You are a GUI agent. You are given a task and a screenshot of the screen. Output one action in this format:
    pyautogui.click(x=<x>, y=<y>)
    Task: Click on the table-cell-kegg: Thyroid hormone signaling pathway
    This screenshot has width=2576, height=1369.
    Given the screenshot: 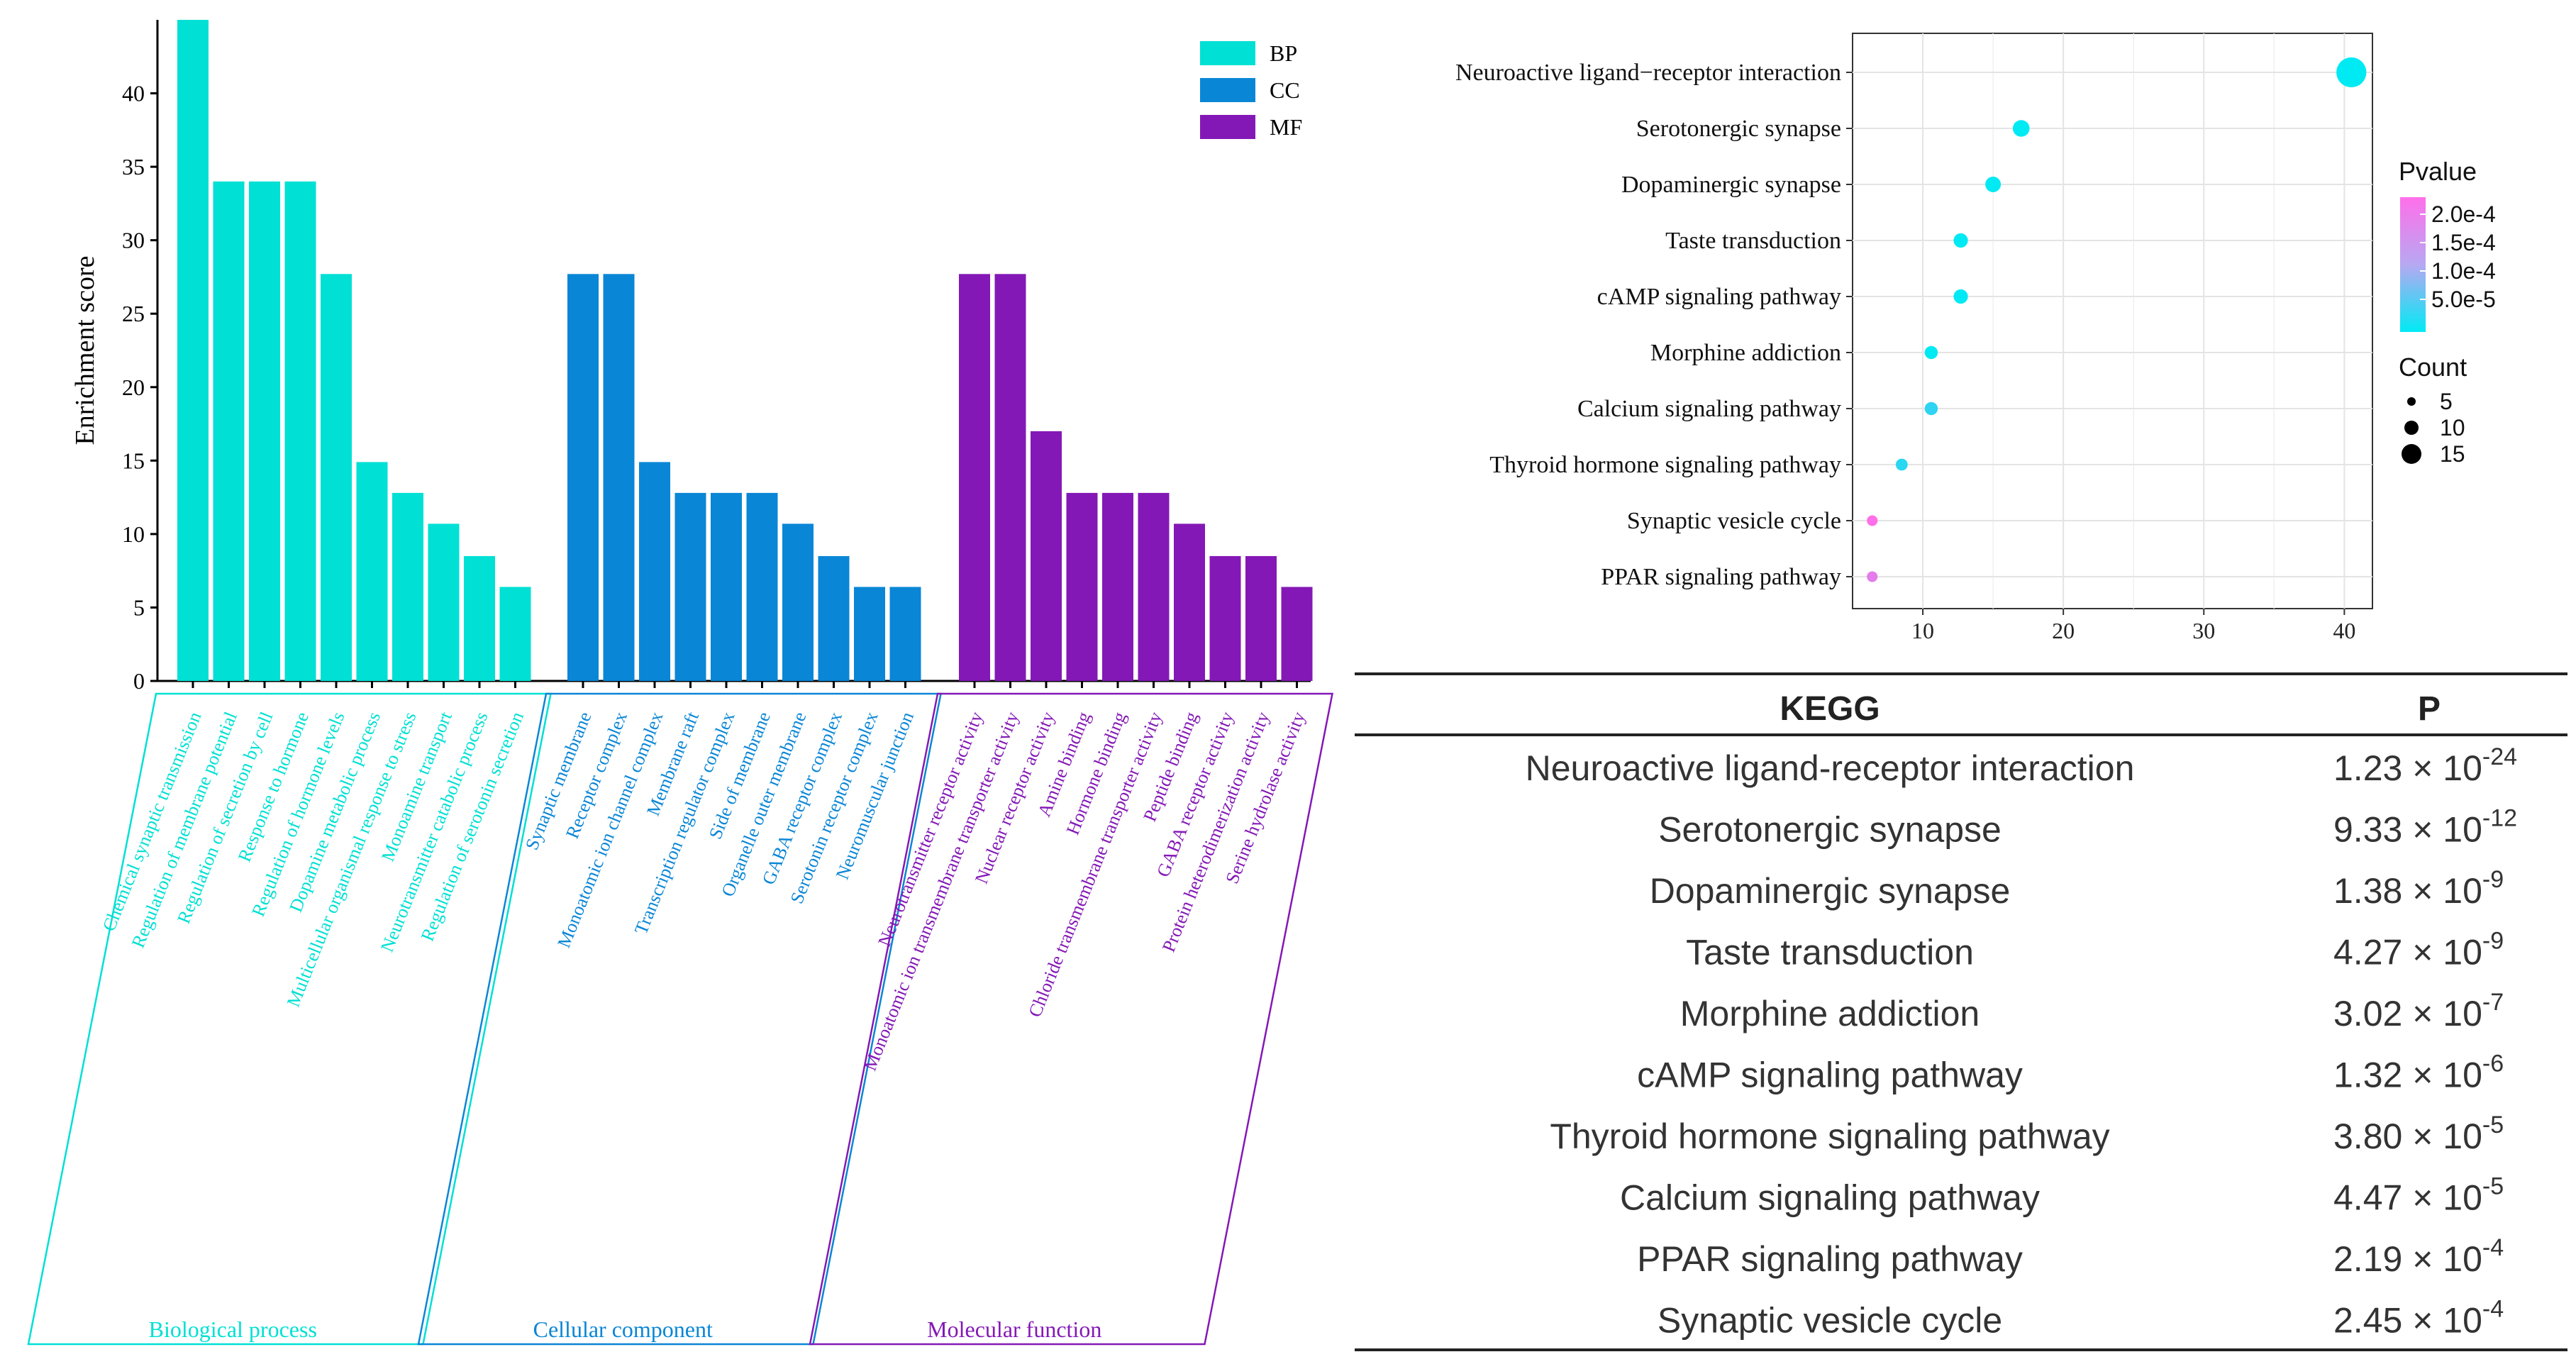 What is the action you would take?
    pyautogui.click(x=1830, y=1136)
    